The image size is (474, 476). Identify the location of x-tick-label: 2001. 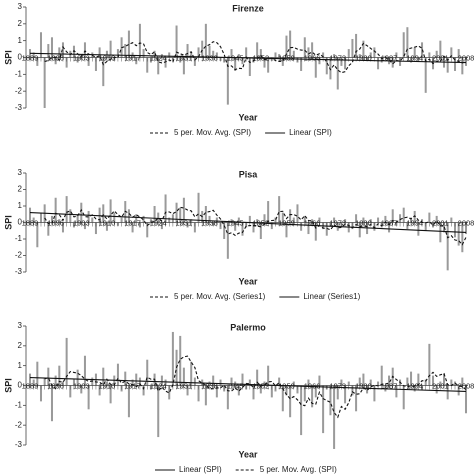
(440, 385).